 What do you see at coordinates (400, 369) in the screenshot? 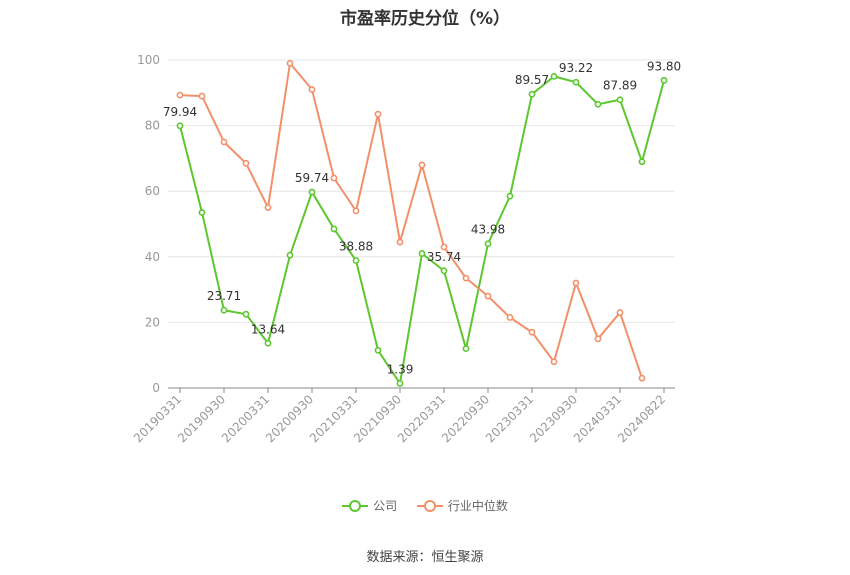
I see `data-label: 1.39` at bounding box center [400, 369].